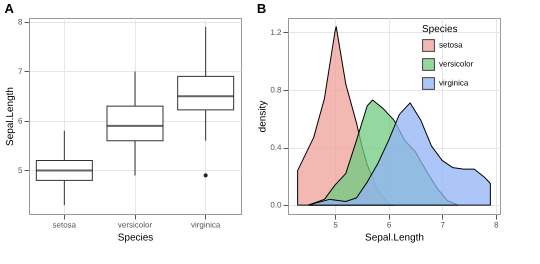 This screenshot has height=264, width=540. Describe the element at coordinates (261, 8) in the screenshot. I see `chart-title: B` at that location.